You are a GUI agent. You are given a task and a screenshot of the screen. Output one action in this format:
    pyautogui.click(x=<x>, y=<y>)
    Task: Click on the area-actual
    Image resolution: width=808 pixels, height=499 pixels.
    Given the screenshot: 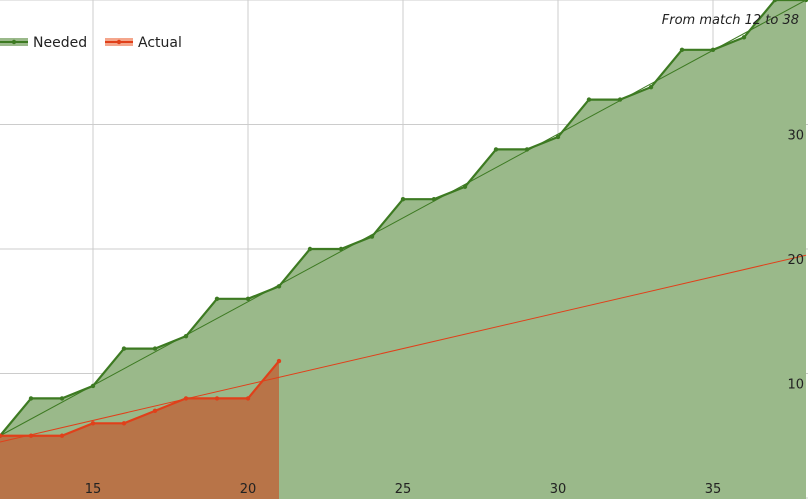 What is the action you would take?
    pyautogui.click(x=139, y=430)
    